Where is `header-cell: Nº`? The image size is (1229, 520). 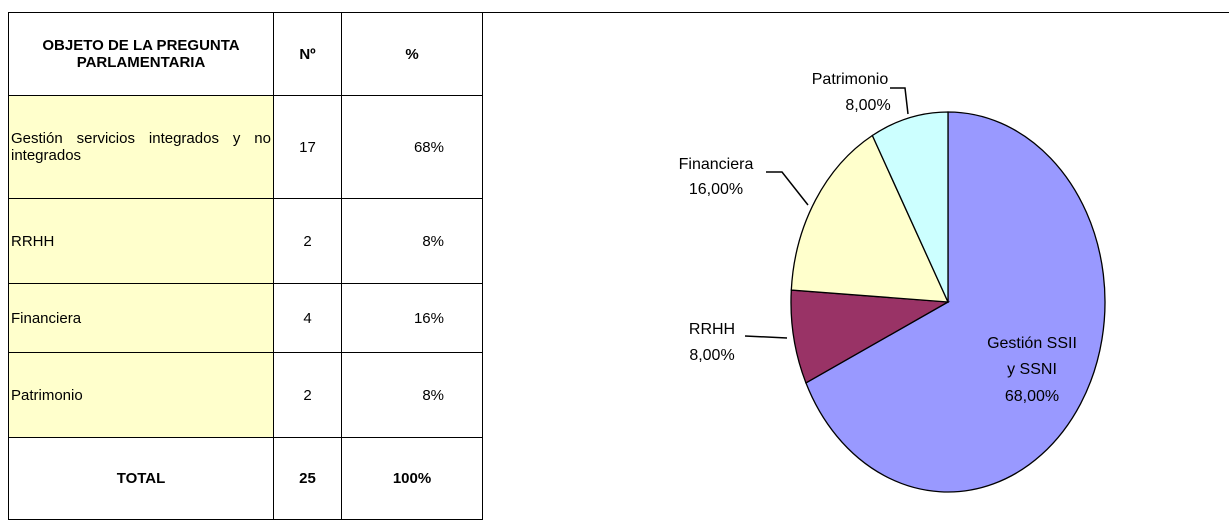 header-cell: Nº is located at coordinates (307, 54).